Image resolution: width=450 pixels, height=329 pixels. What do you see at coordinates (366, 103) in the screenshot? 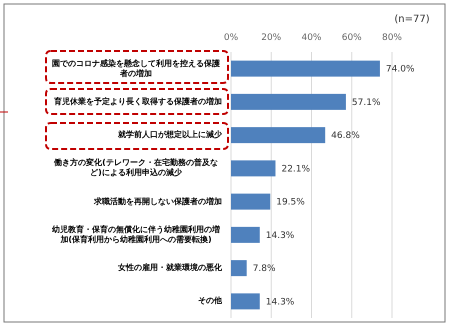
I see `data-label: 57.1%` at bounding box center [366, 103].